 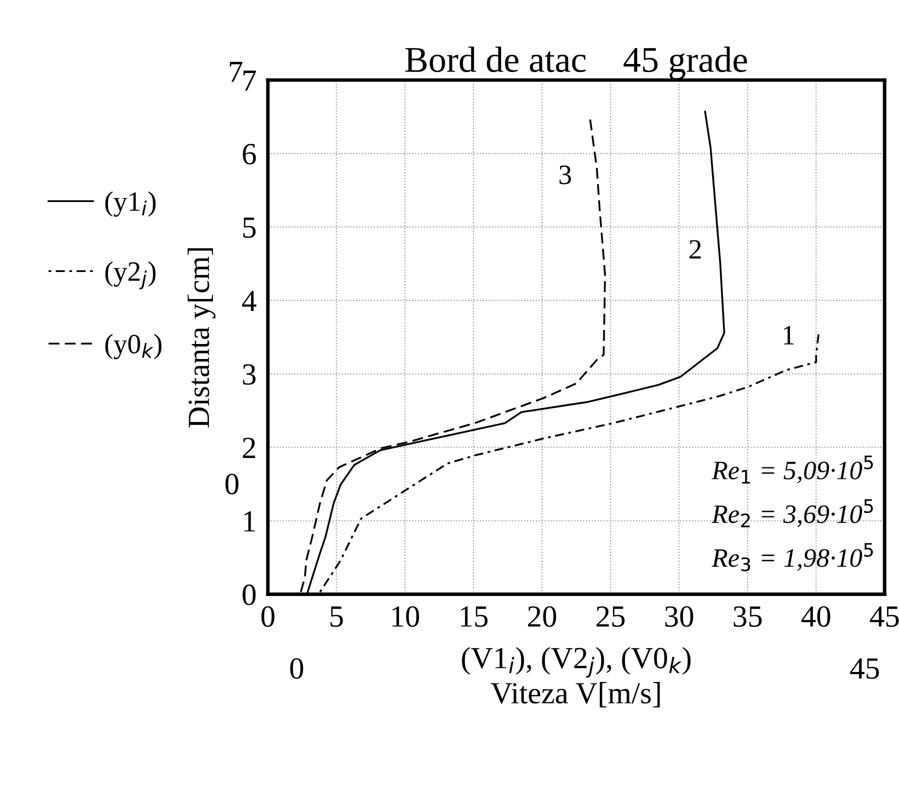 I want to click on x-tick-label: 40, so click(x=815, y=616).